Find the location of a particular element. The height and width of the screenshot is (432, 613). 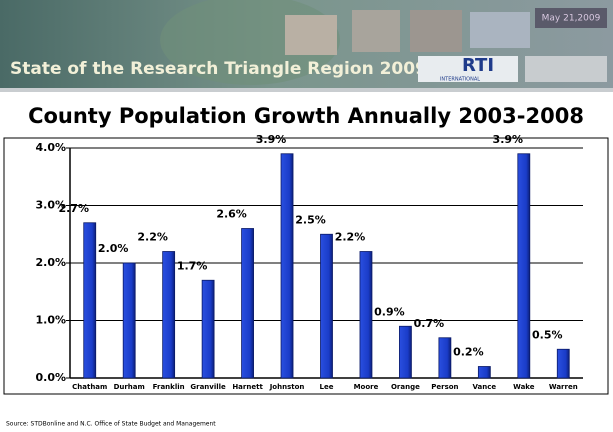

date-box is located at coordinates (571, 18).